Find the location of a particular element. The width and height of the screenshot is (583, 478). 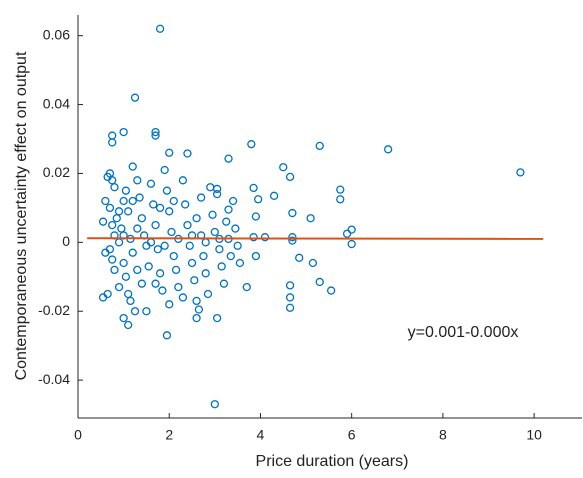

y-tick-label: -0.04 is located at coordinates (54, 379).